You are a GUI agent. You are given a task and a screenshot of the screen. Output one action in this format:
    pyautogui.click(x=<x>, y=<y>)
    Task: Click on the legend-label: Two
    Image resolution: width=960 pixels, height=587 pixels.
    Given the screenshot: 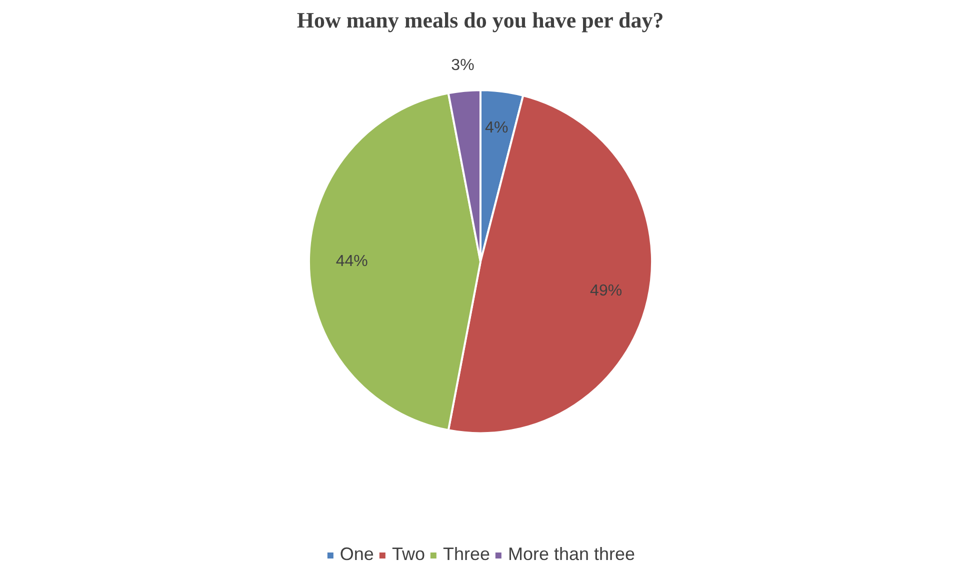 What is the action you would take?
    pyautogui.click(x=408, y=554)
    